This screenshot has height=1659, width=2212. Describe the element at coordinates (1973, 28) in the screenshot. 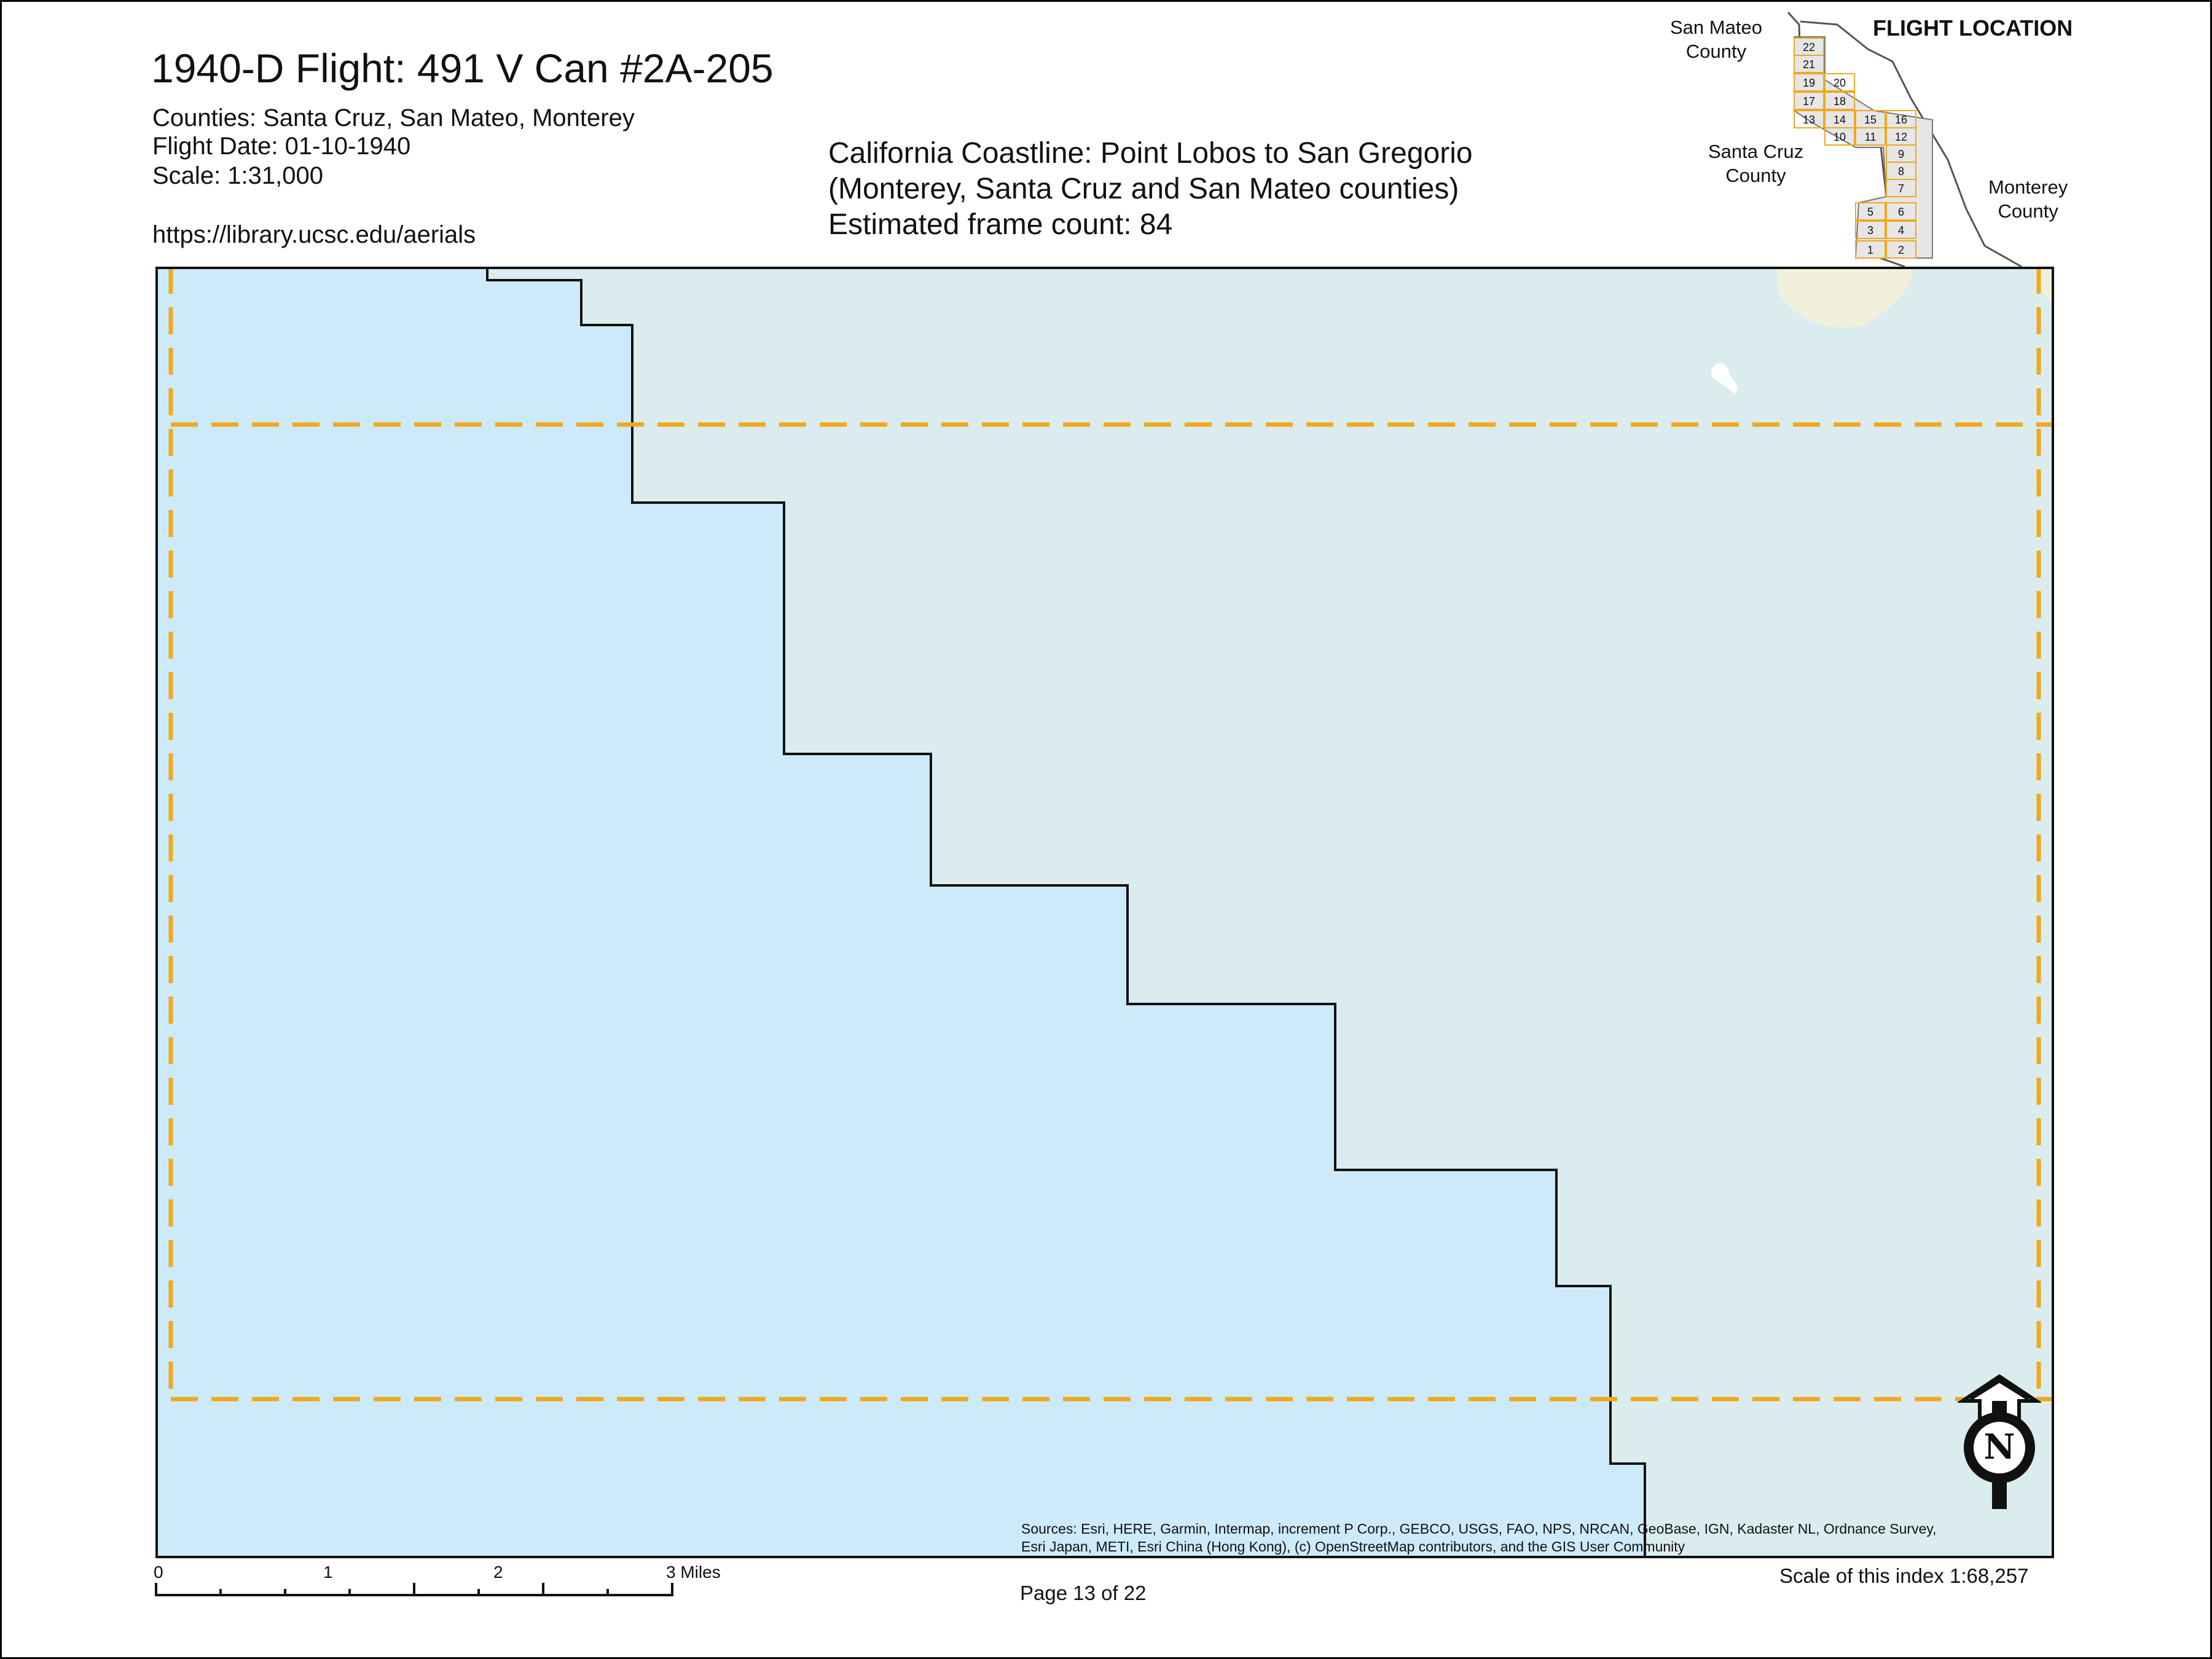

I see `inset-title: FLIGHT LOCATION` at that location.